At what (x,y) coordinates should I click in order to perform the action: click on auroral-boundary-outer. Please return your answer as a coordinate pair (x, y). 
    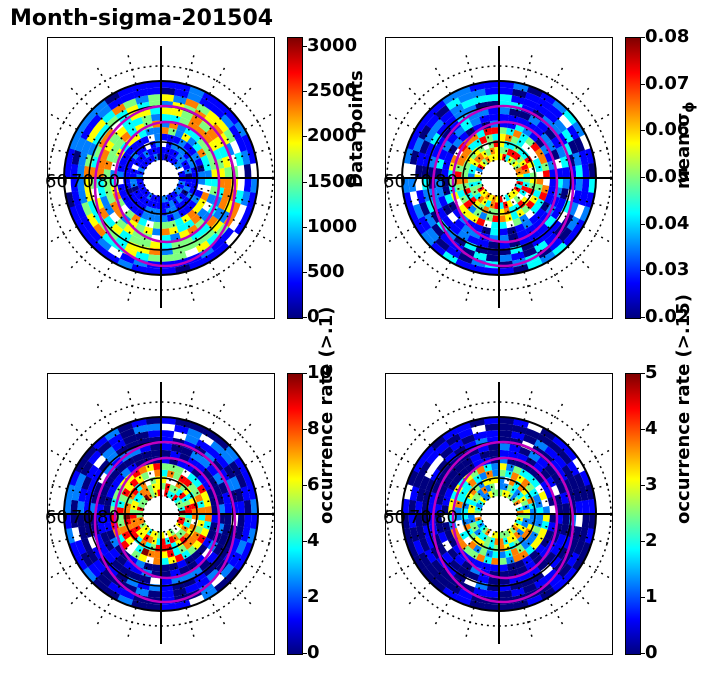
    Looking at the image, I should click on (503, 186).